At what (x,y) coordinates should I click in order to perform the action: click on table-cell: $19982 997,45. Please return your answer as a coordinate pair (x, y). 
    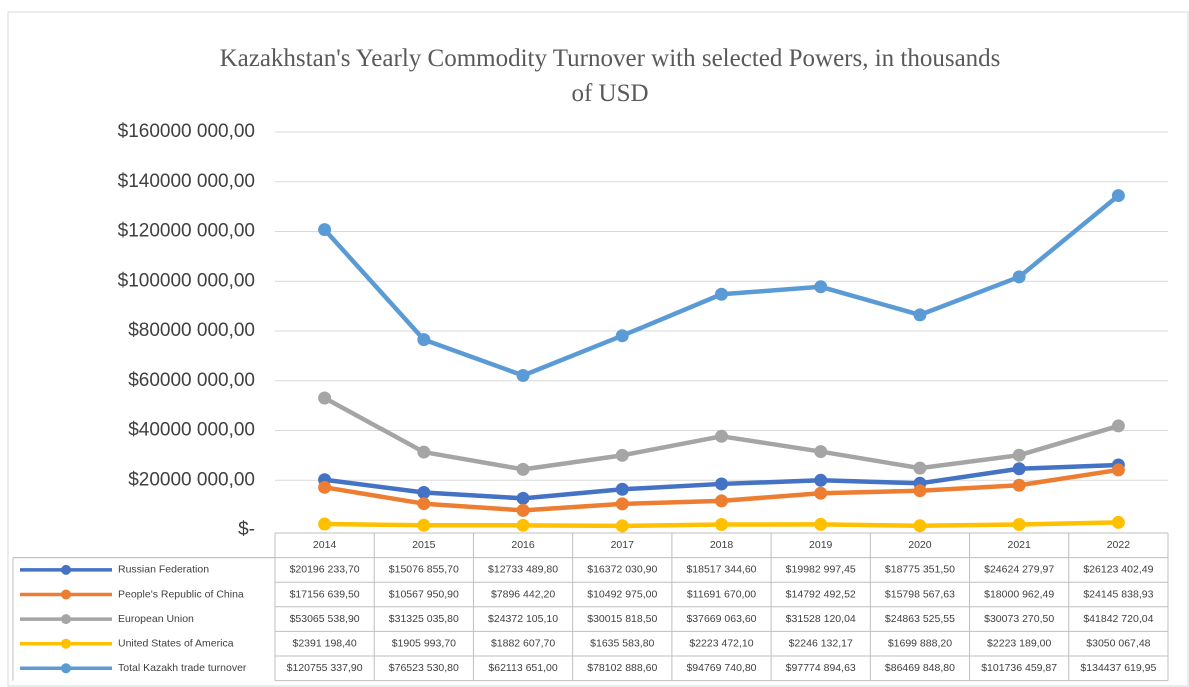
    Looking at the image, I should click on (821, 570).